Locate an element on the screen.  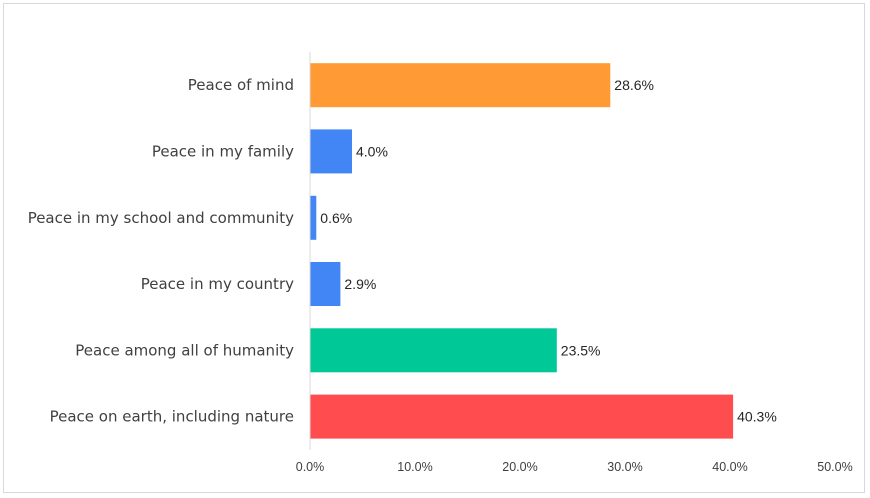
value-label-1: 28.6% is located at coordinates (634, 85).